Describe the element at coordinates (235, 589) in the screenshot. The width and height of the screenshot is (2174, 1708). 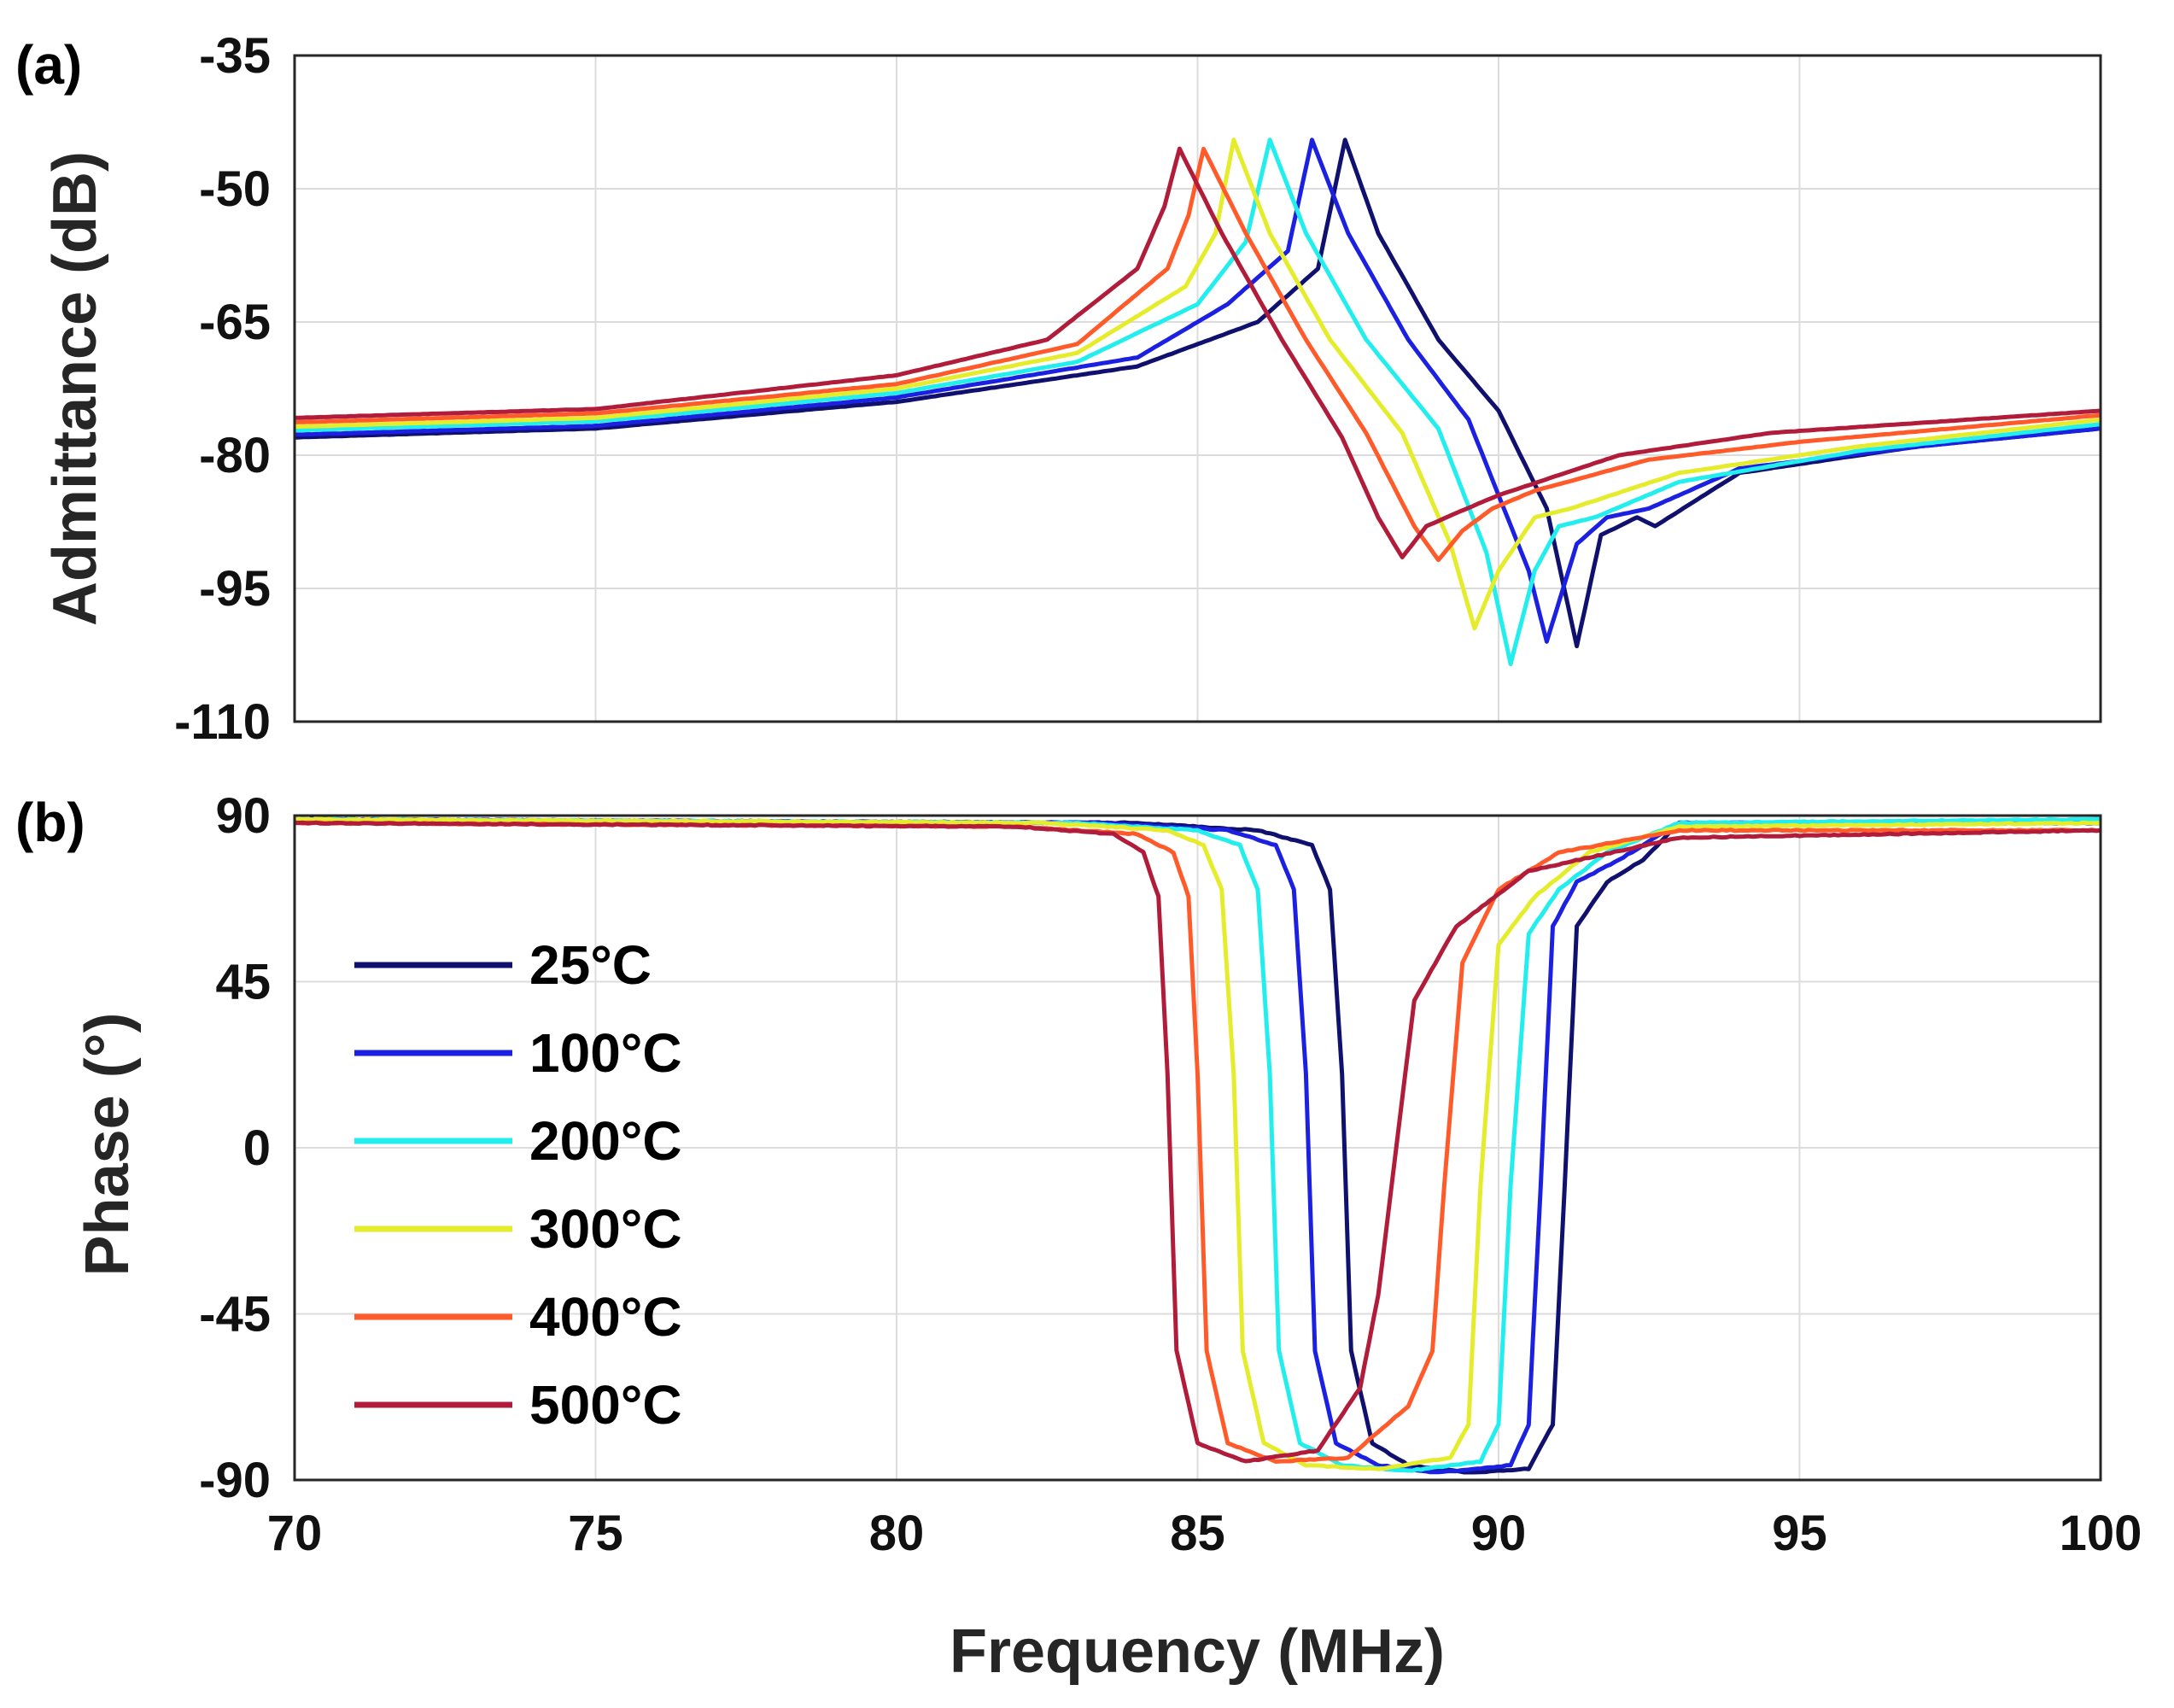
I see `admittance-y-tick-label: -95` at that location.